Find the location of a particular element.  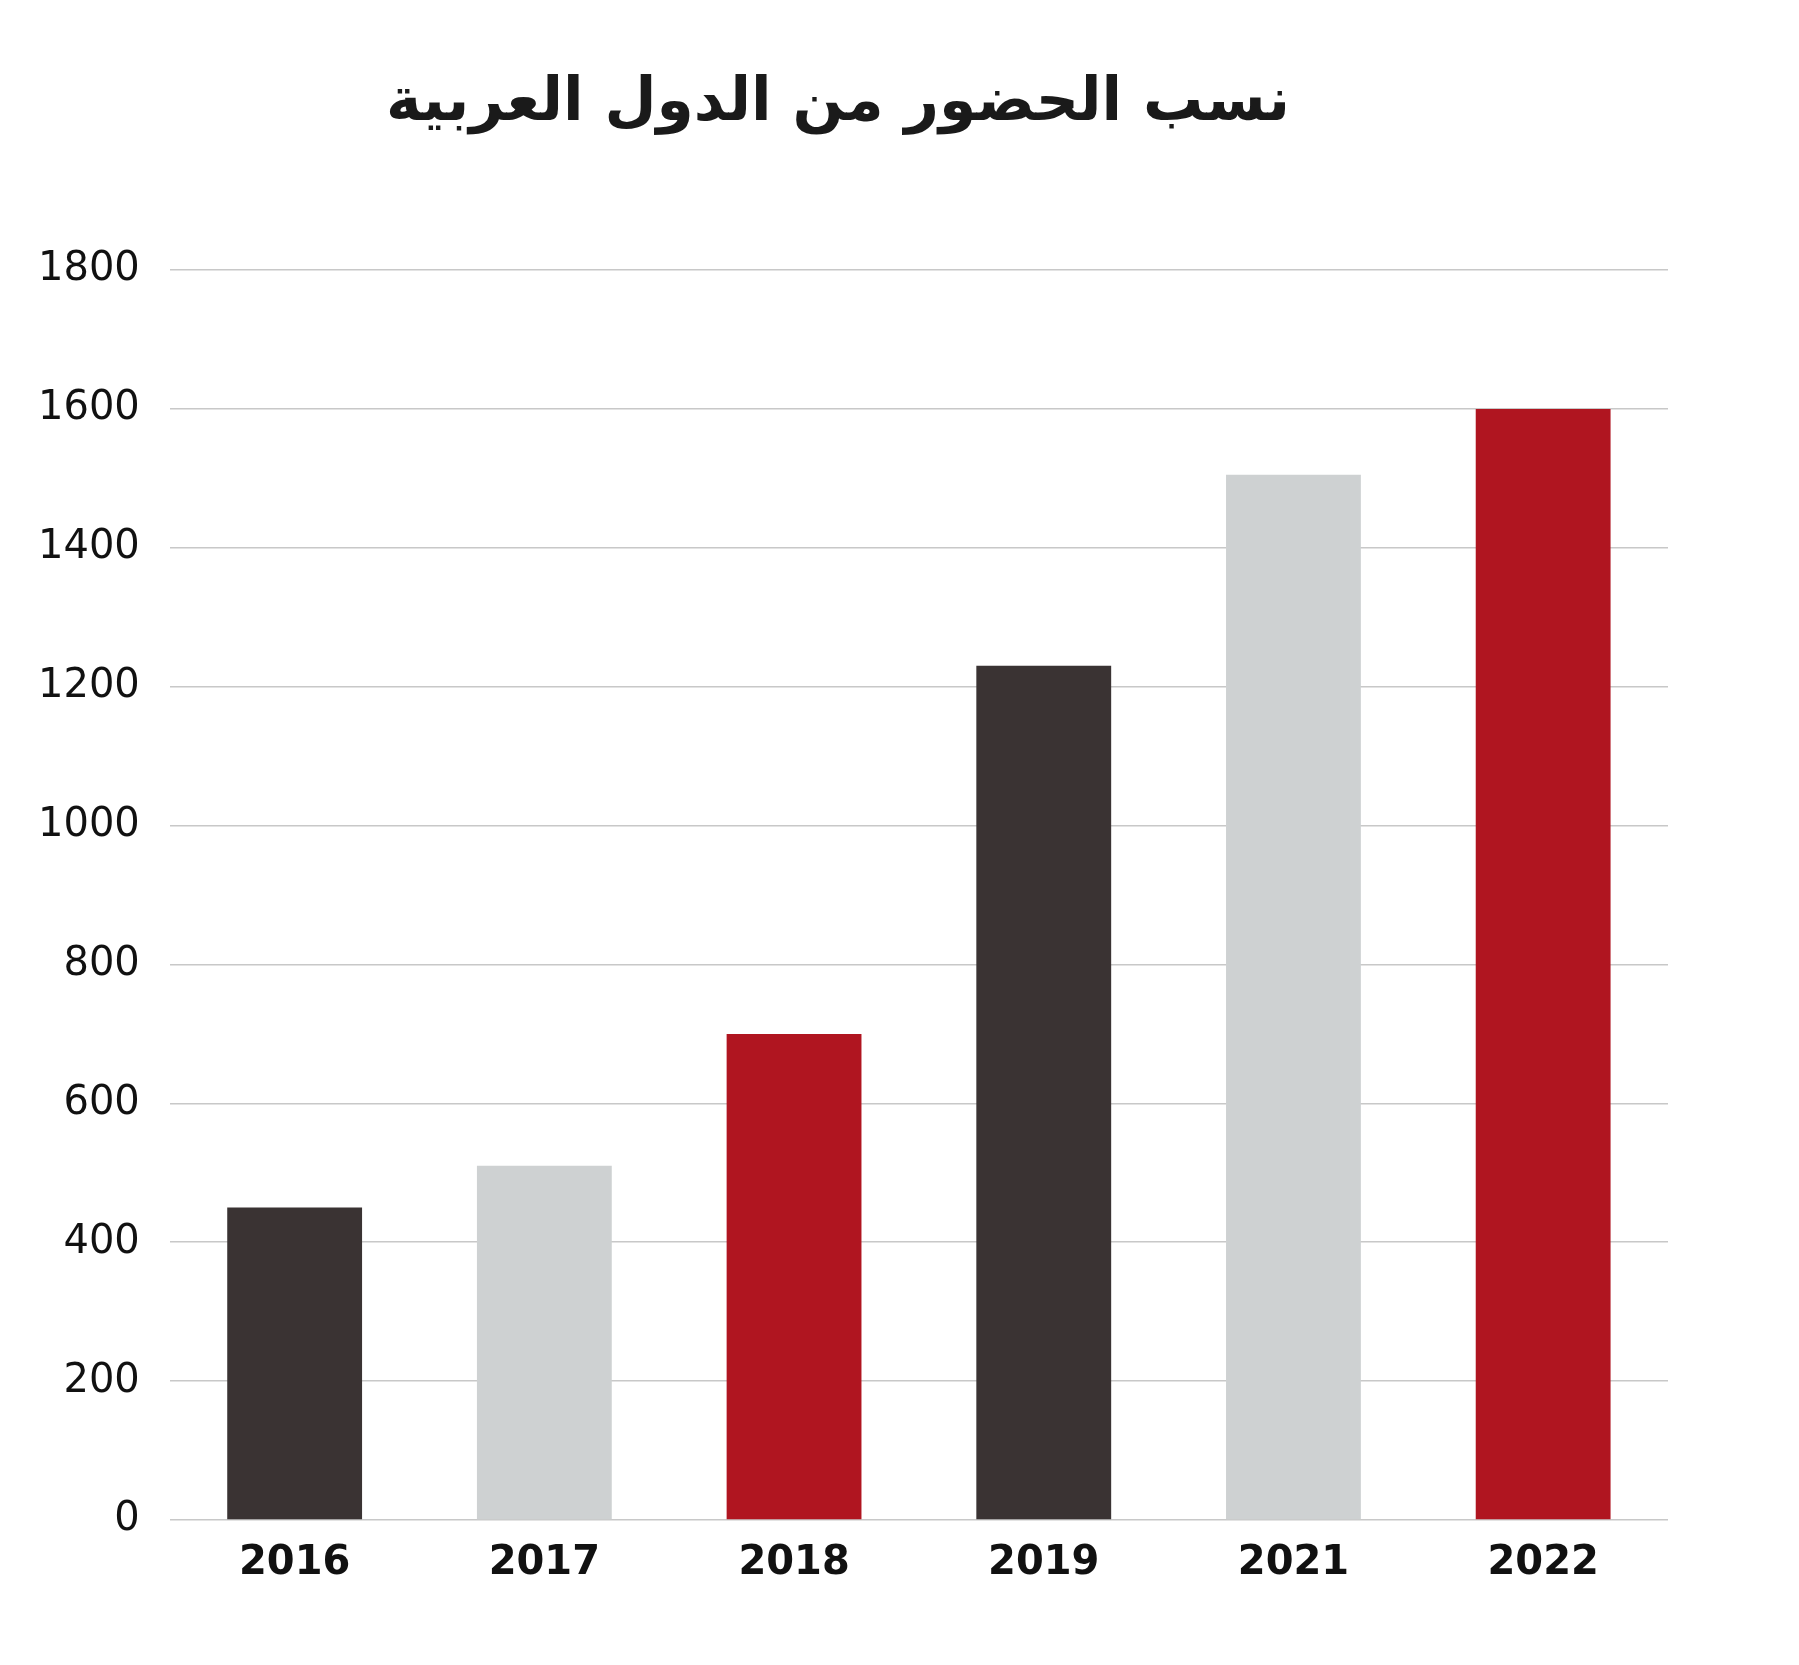

x-tick-label: 2019 is located at coordinates (1044, 1560).